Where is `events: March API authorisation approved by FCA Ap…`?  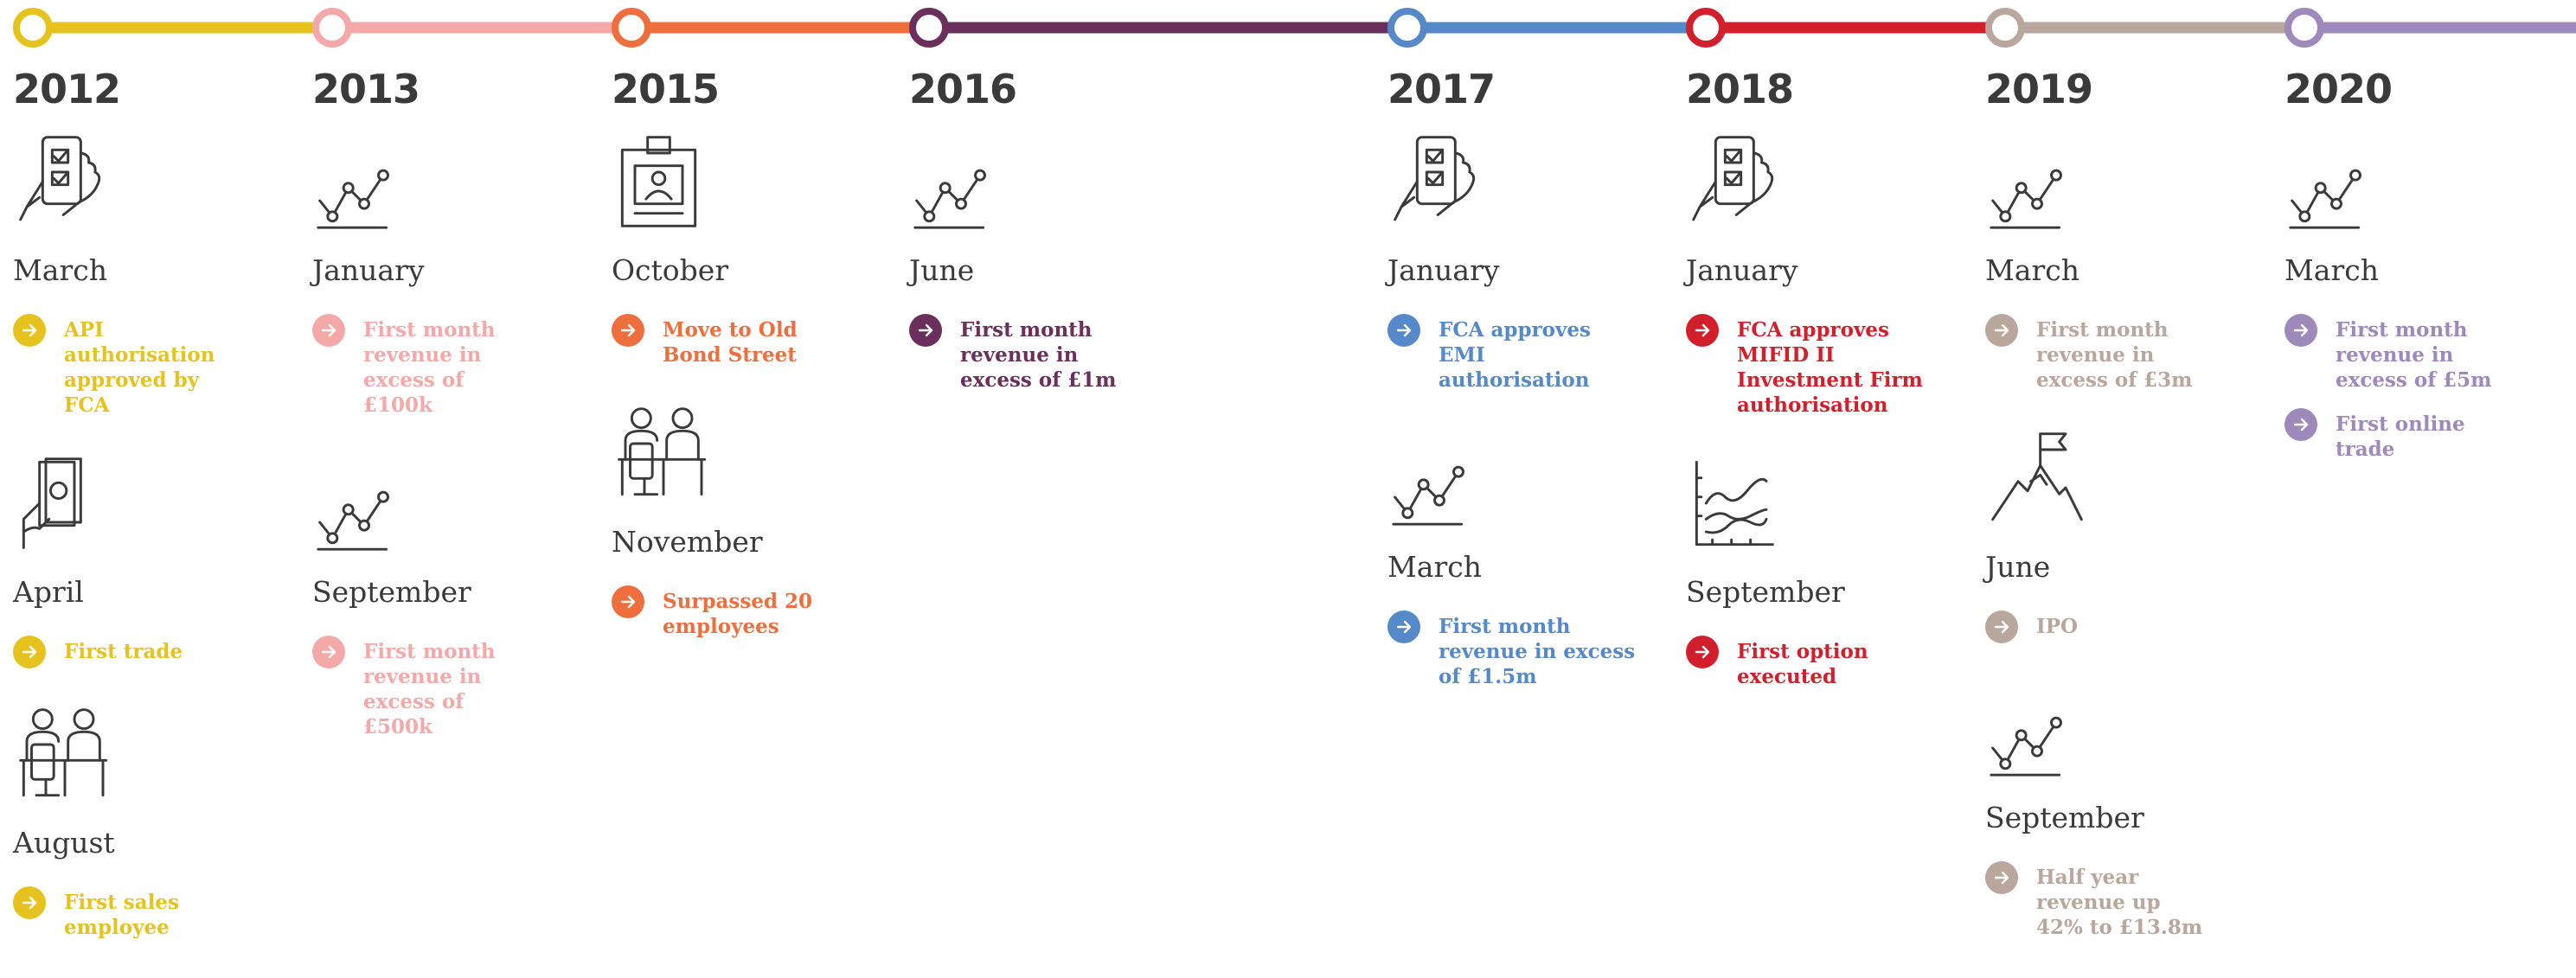
events: March API authorisation approved by FCA Ap… is located at coordinates (131, 556).